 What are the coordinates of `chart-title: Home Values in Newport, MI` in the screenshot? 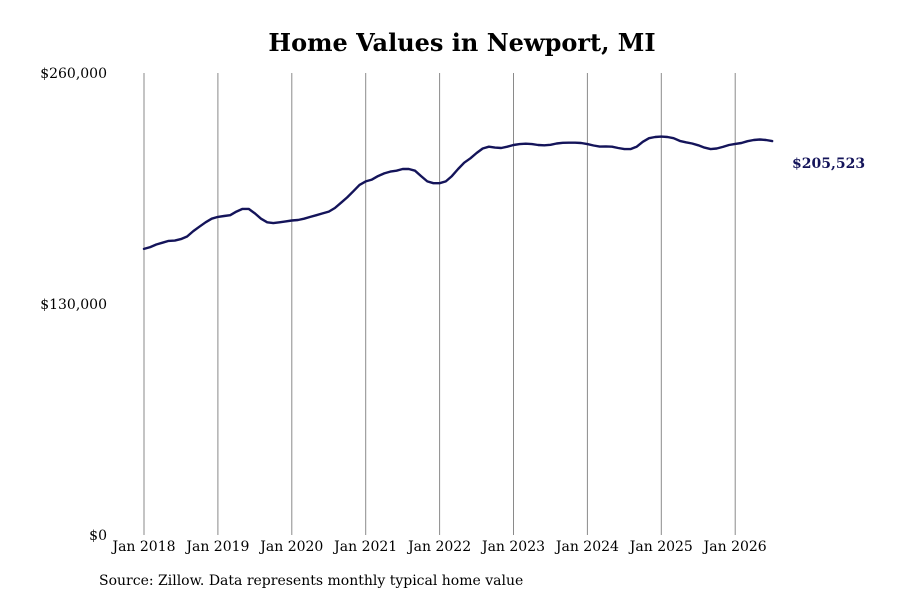 It's located at (461, 42).